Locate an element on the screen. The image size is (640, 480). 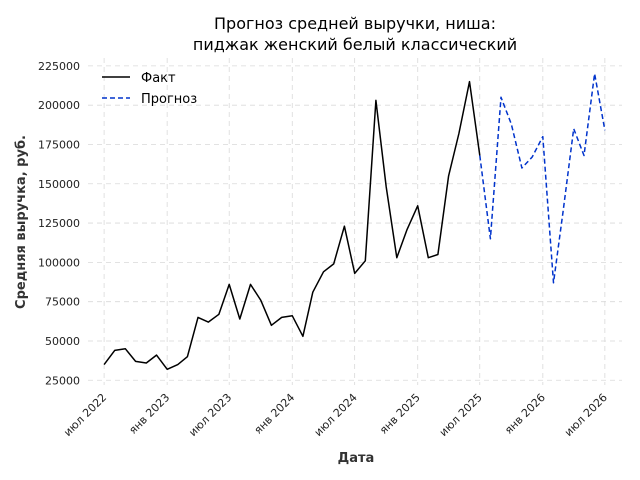
x-tick-label: янв 2025 is located at coordinates (400, 414).